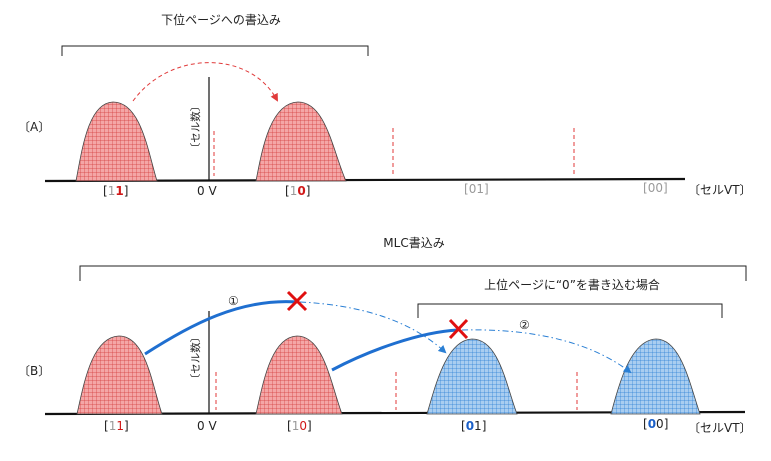 Image resolution: width=771 pixels, height=461 pixels. Describe the element at coordinates (34, 371) in the screenshot. I see `panel-b-label: 〔B〕` at that location.